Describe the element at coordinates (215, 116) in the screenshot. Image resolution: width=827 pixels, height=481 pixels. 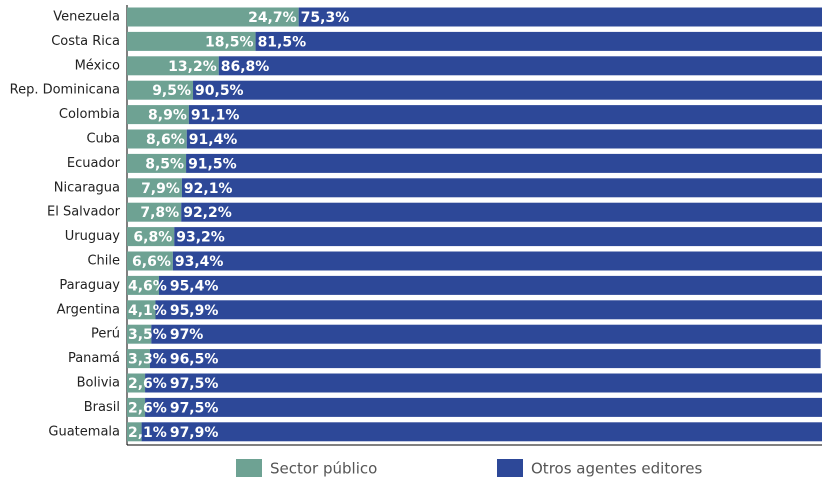
I see `value-label: 91,1%` at that location.